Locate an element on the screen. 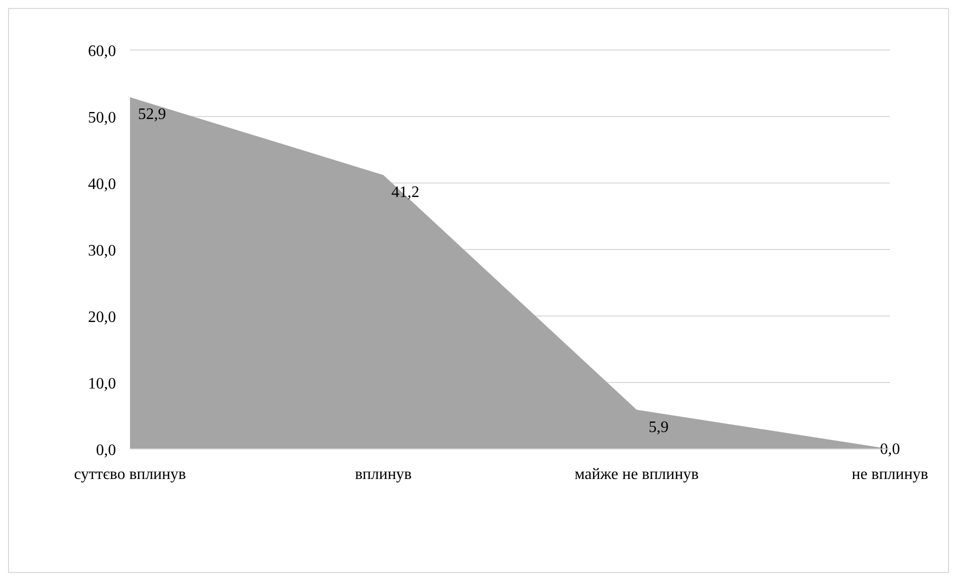 The width and height of the screenshot is (957, 581). x-tick-label: суттєво вплинув is located at coordinates (130, 474).